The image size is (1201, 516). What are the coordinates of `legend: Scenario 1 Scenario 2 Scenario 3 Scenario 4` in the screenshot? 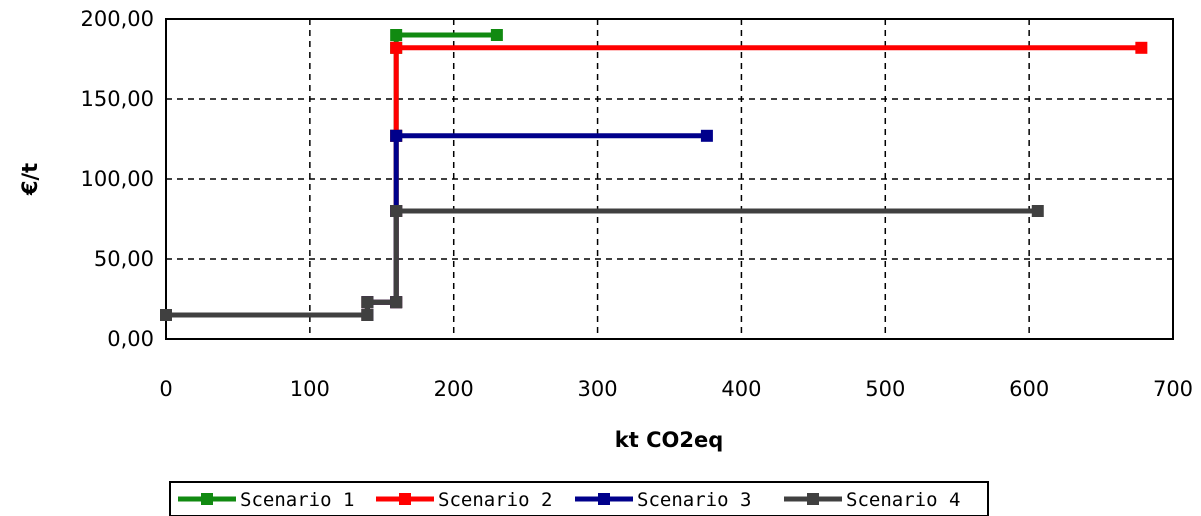 It's located at (579, 498).